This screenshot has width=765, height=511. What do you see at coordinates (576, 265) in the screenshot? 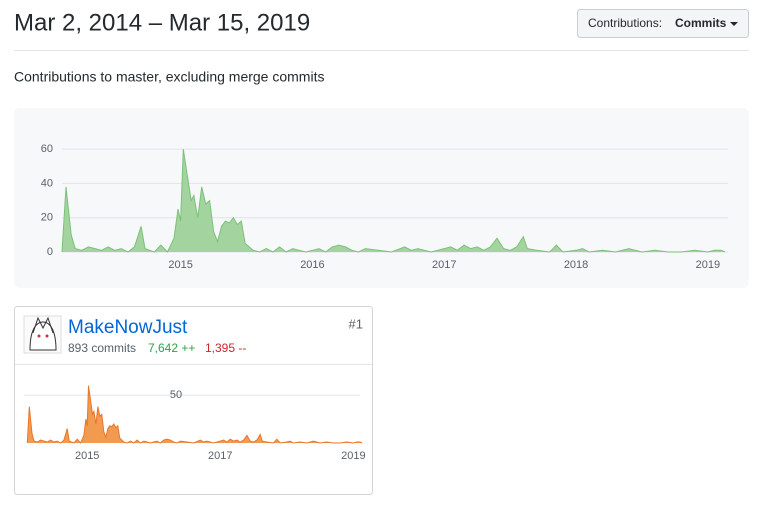
I see `x-tick-label: 2018` at bounding box center [576, 265].